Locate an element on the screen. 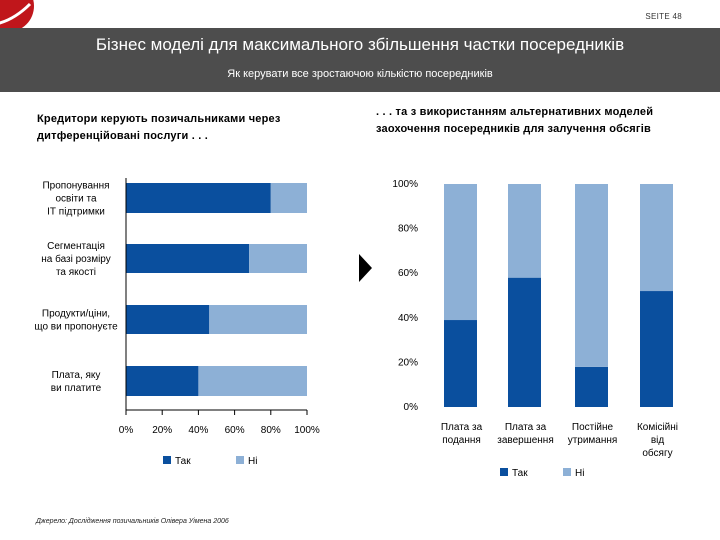  category-label: Продукти/ціни, is located at coordinates (76, 314).